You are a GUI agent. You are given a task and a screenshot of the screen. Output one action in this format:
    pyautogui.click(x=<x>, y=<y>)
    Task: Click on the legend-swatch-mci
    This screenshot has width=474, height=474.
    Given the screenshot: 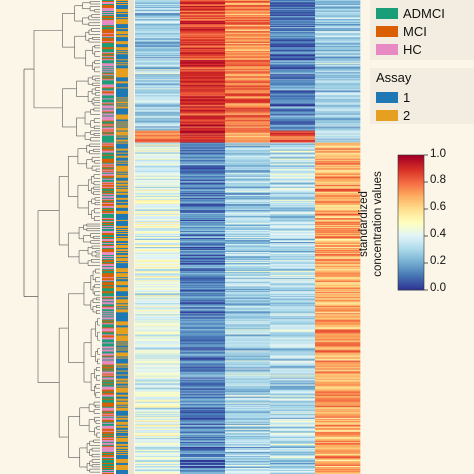 What is the action you would take?
    pyautogui.click(x=387, y=31)
    